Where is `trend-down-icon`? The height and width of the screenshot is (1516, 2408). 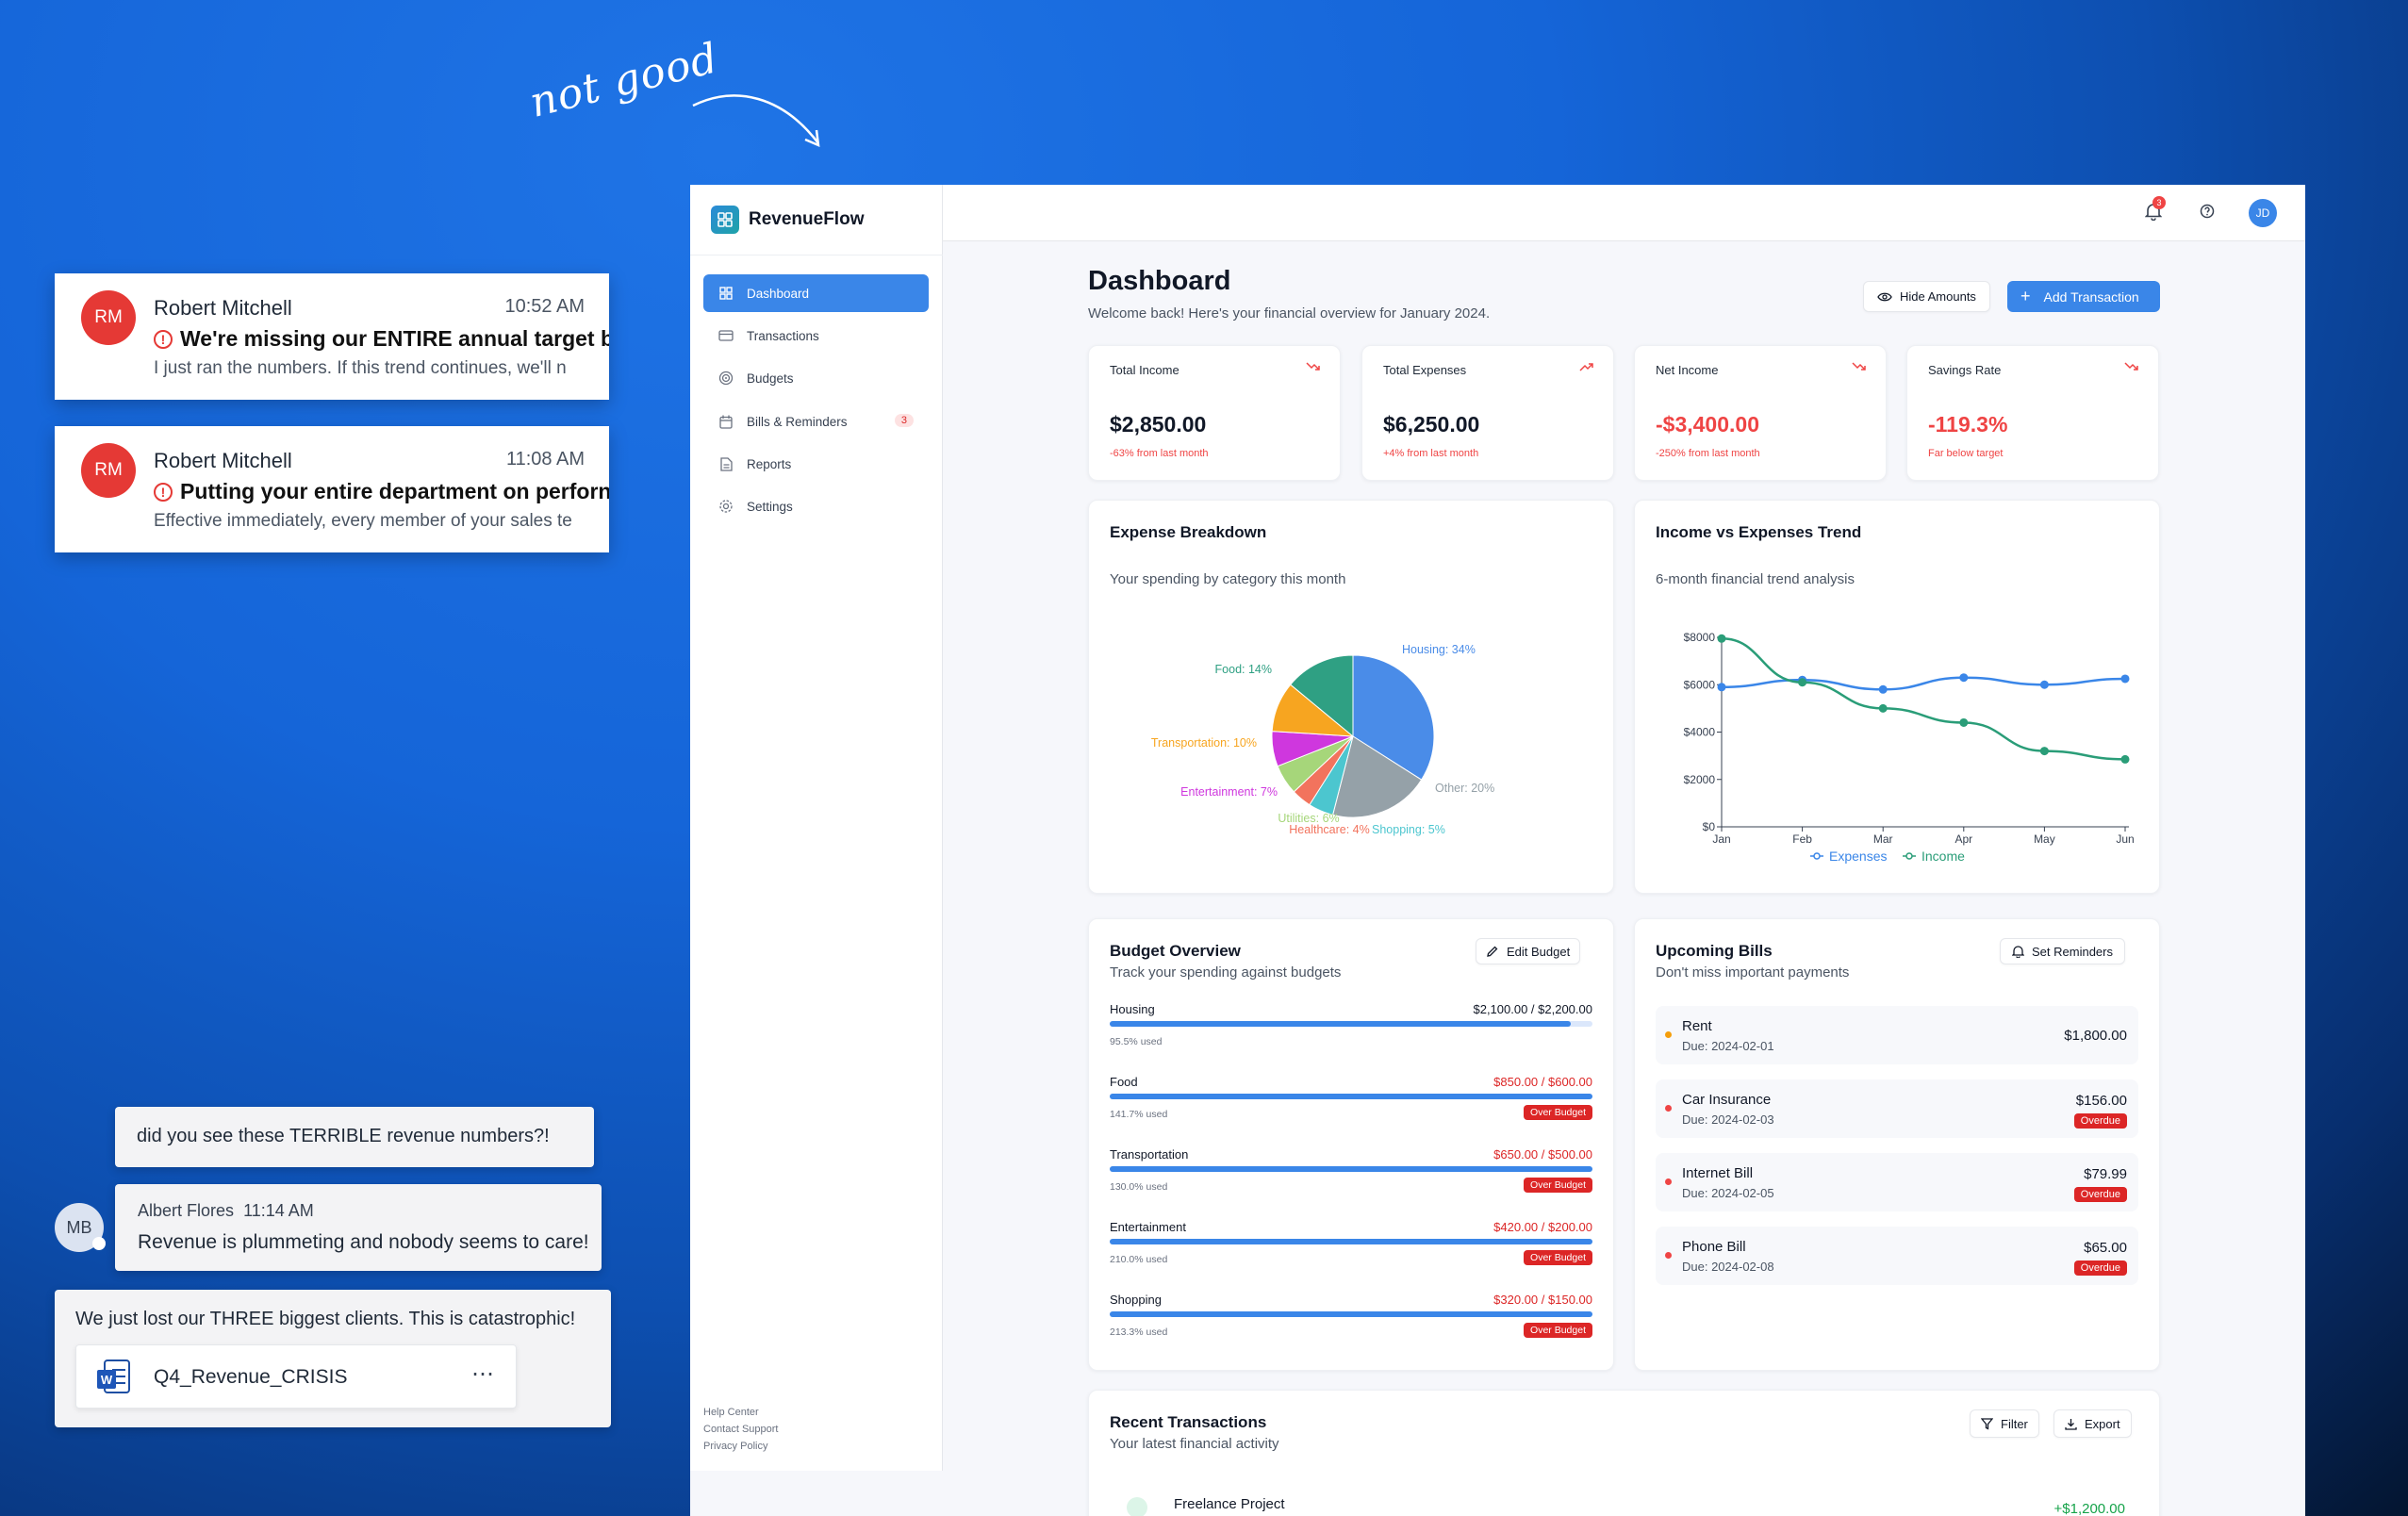 trend-down-icon is located at coordinates (1313, 366).